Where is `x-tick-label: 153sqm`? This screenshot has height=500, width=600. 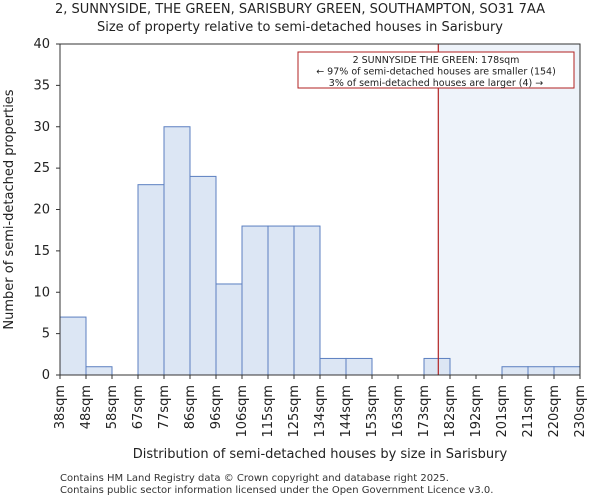
x-tick-label: 153sqm is located at coordinates (372, 411).